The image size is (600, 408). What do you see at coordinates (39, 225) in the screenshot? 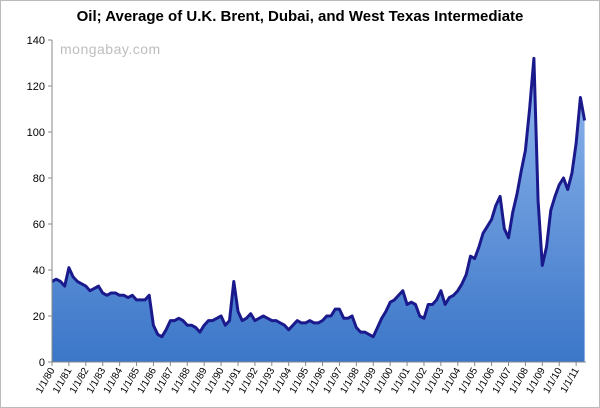
I see `y-tick-label: 60` at bounding box center [39, 225].